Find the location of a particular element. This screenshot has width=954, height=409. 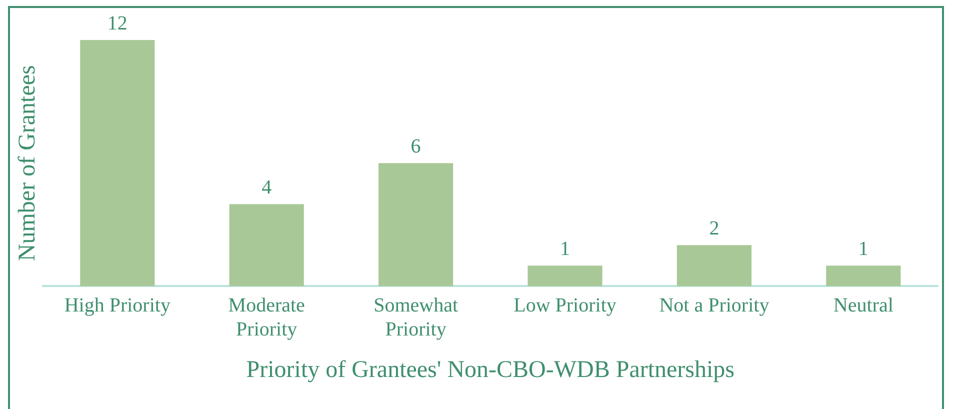

y-axis-title: Number of Grantees is located at coordinates (27, 163).